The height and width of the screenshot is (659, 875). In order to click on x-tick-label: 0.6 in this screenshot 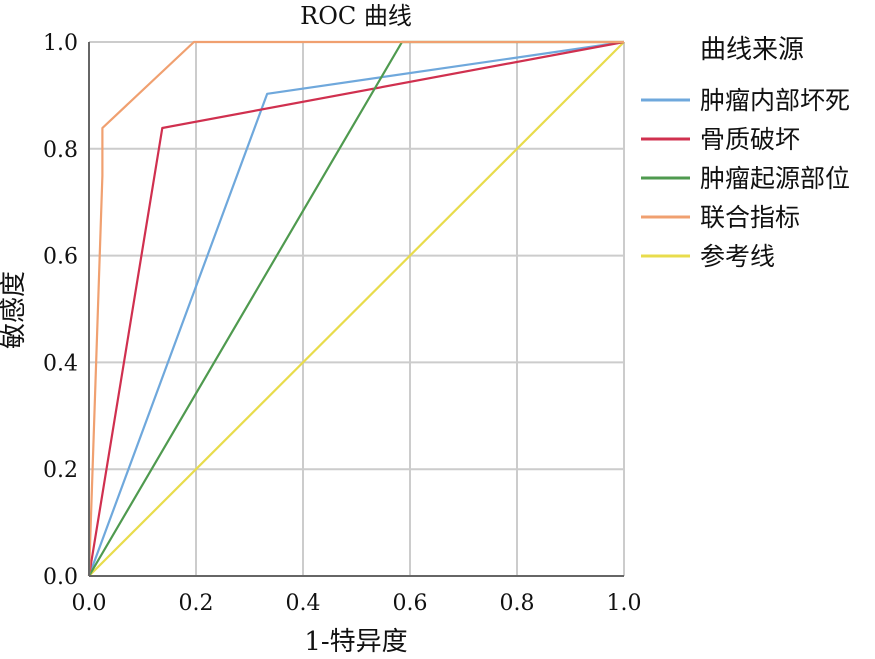, I will do `click(410, 603)`.